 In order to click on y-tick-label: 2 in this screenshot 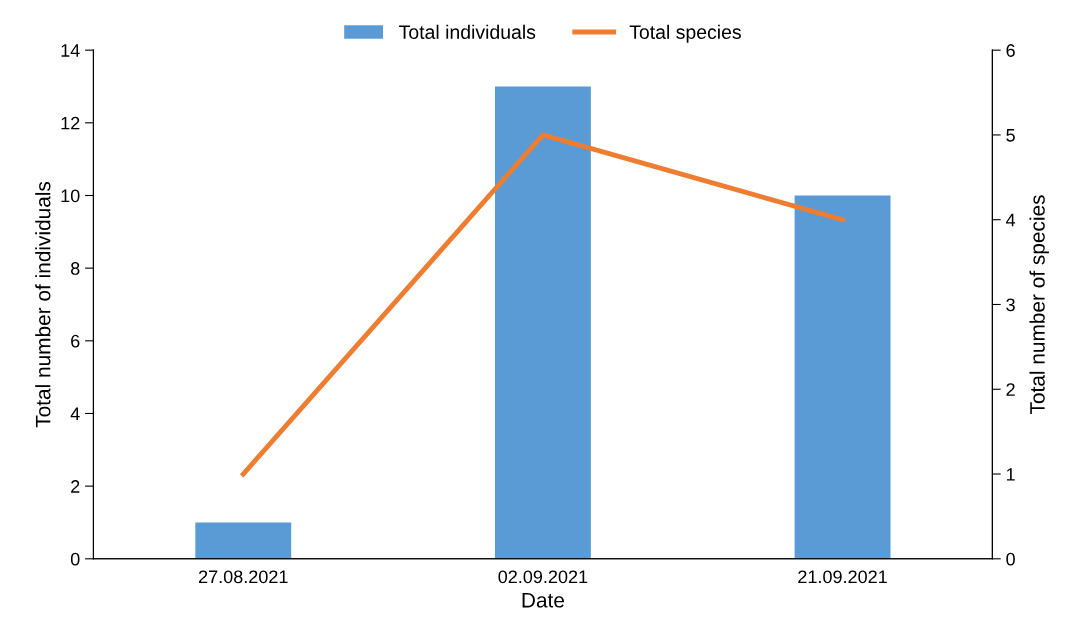, I will do `click(75, 486)`.